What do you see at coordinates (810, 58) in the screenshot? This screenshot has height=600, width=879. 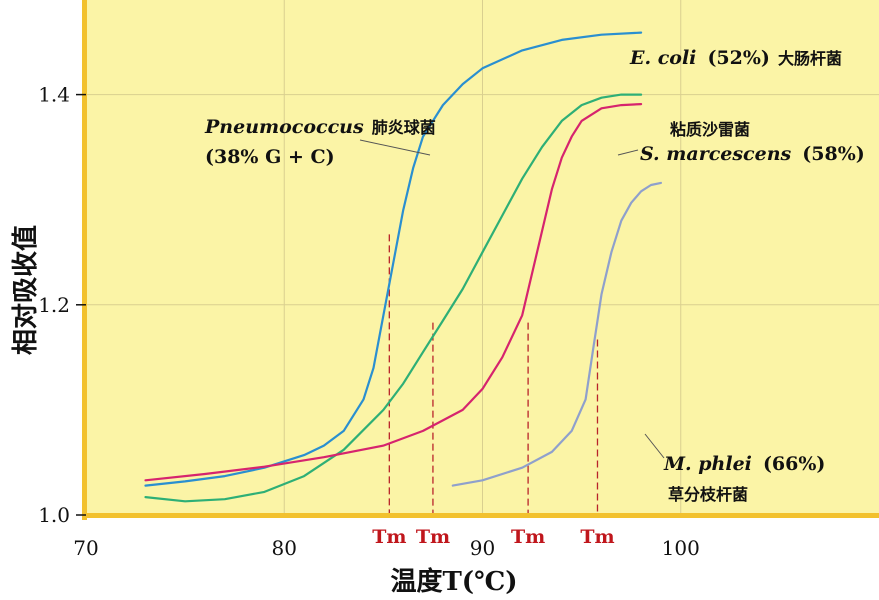 I see `e-coli-cn: 大肠杆菌` at bounding box center [810, 58].